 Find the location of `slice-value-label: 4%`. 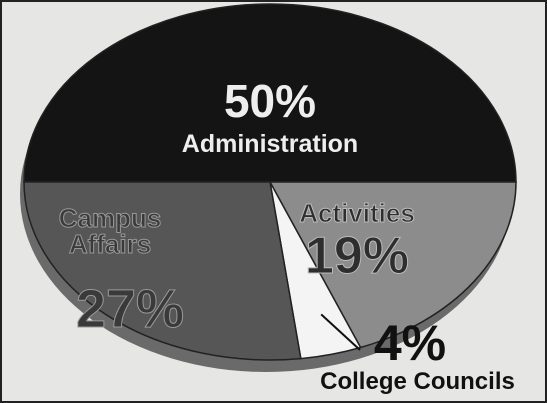

slice-value-label: 4% is located at coordinates (410, 343).